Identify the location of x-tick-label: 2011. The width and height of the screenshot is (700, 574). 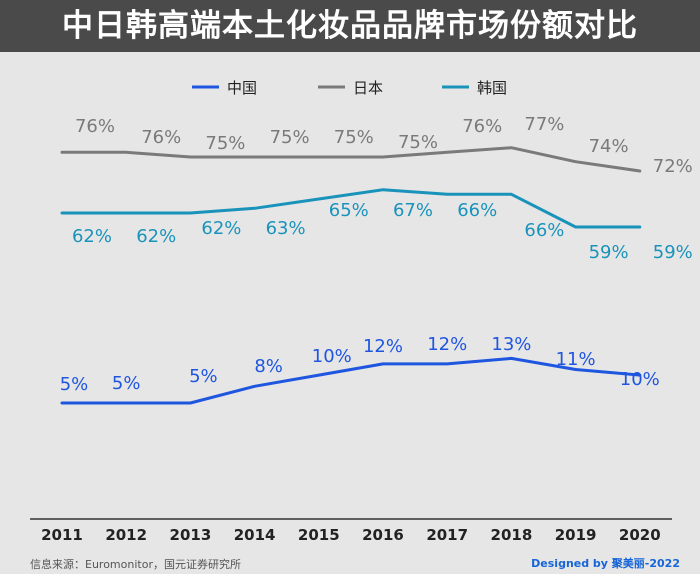
(62, 535).